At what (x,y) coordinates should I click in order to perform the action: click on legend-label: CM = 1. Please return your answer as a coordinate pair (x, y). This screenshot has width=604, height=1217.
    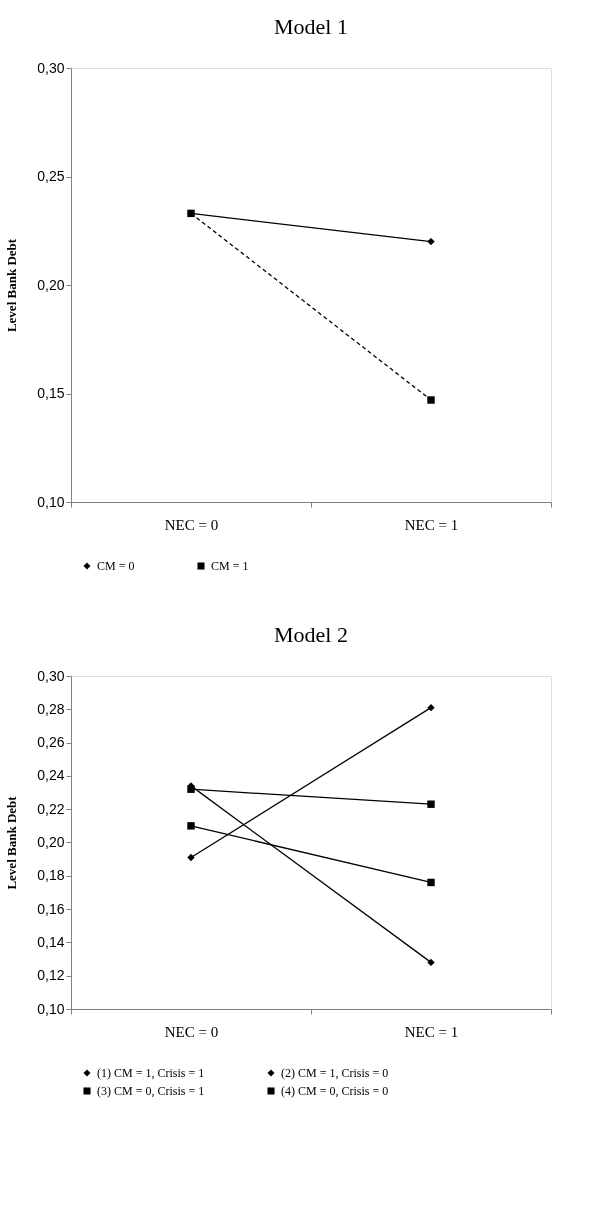
    Looking at the image, I should click on (230, 566).